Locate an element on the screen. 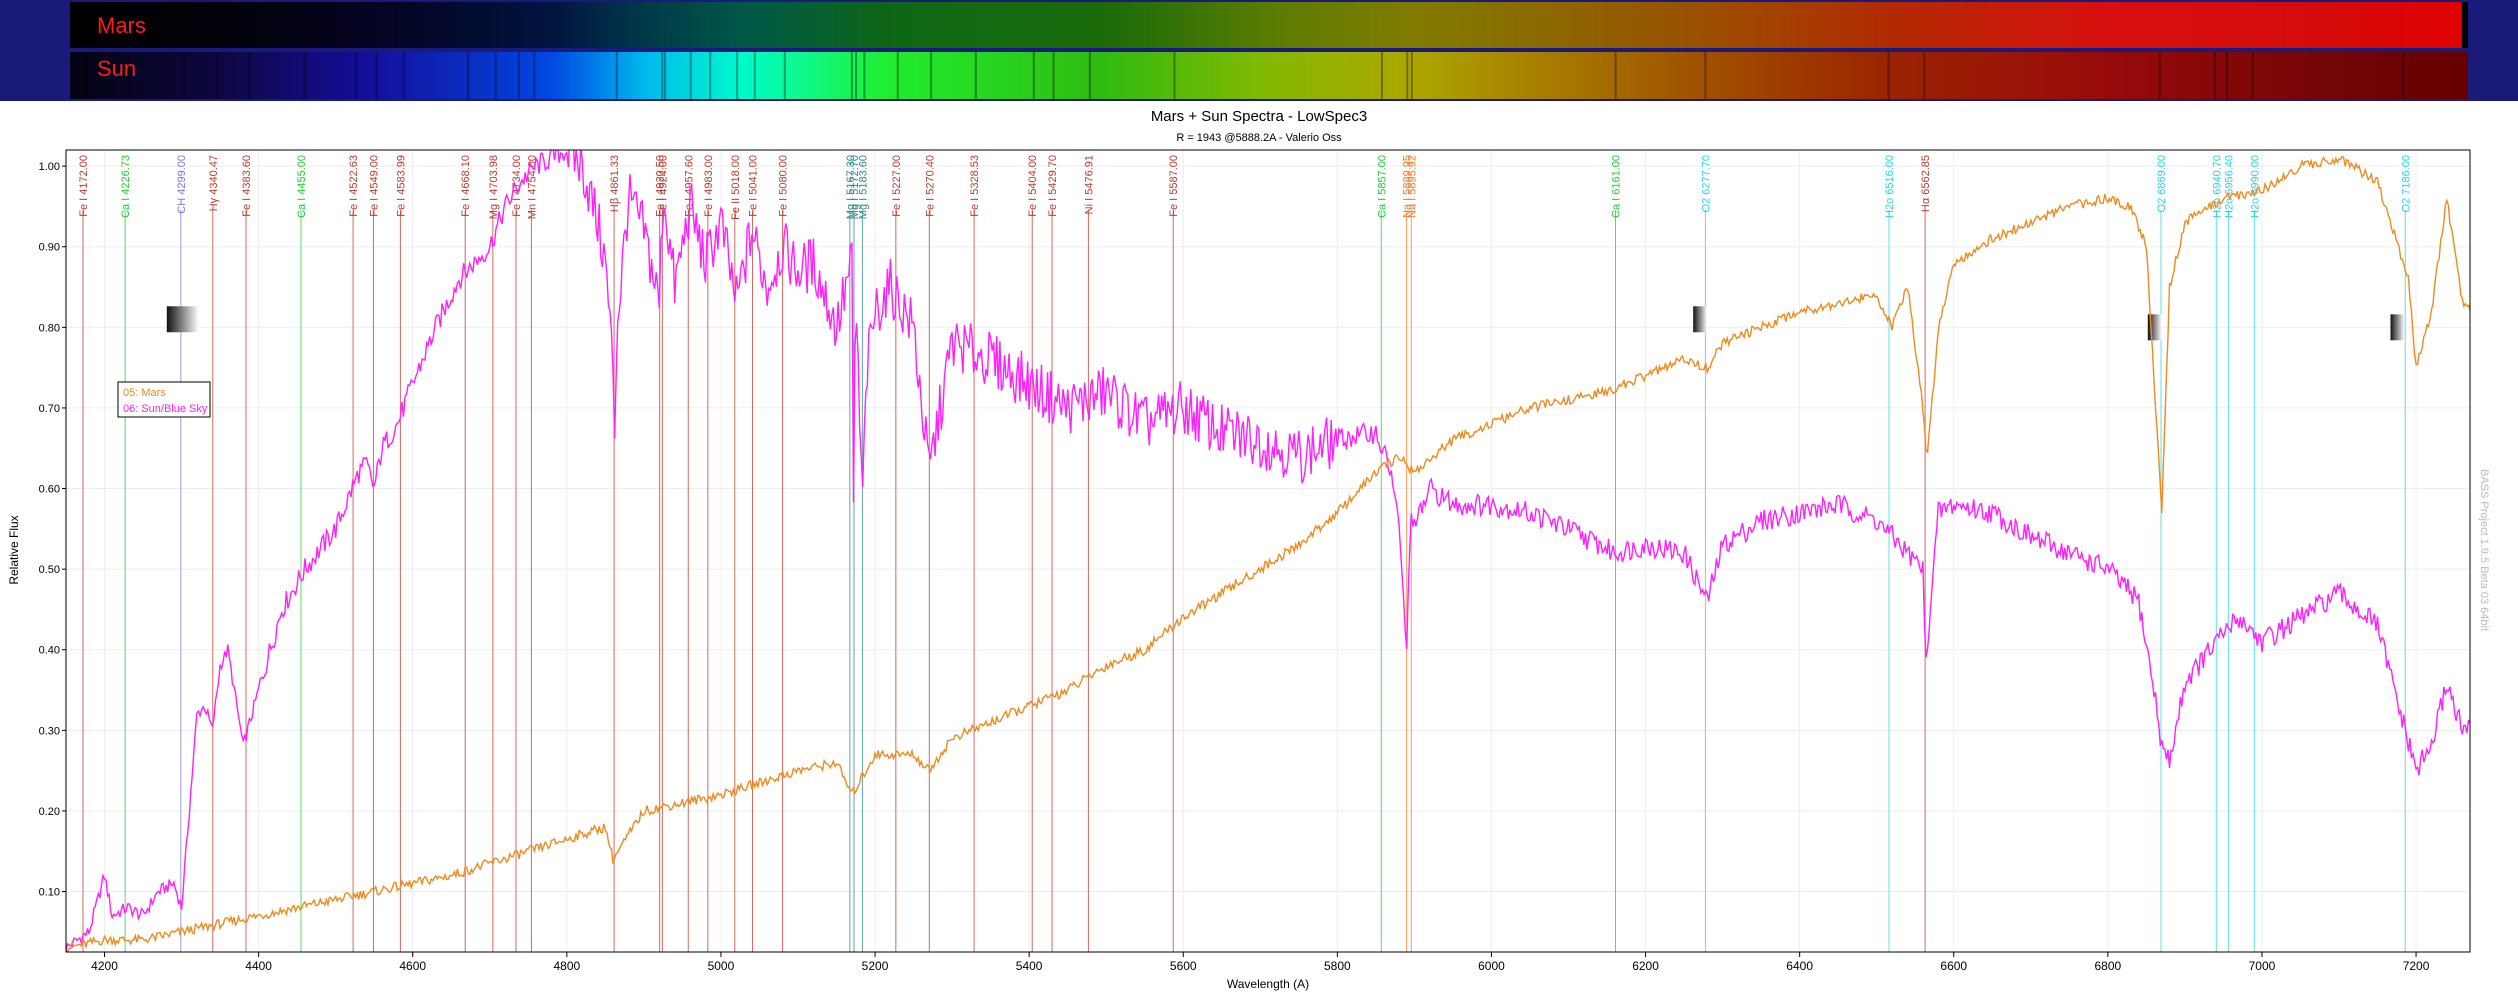  spectral-line-label: Na I 5889.95 is located at coordinates (1408, 186).